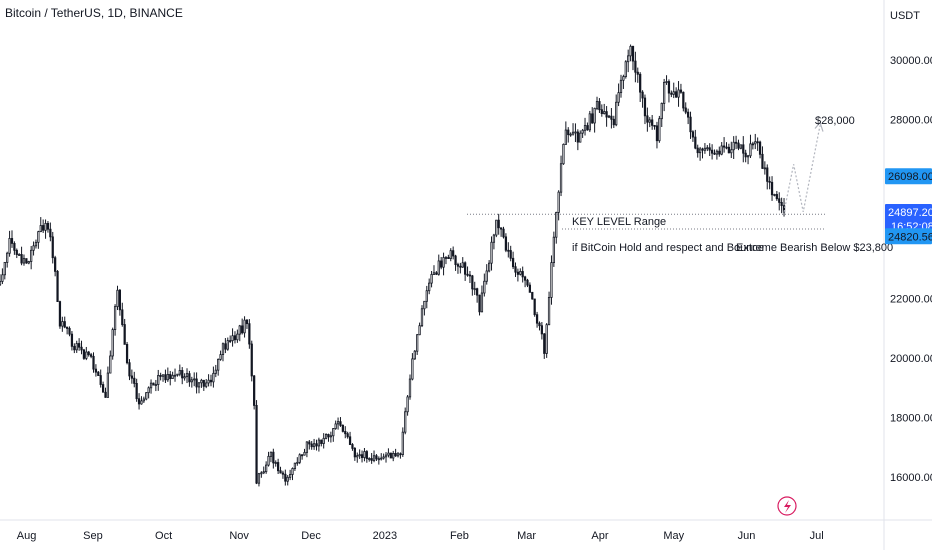 This screenshot has height=555, width=932. I want to click on time-axis-tick: Feb, so click(459, 536).